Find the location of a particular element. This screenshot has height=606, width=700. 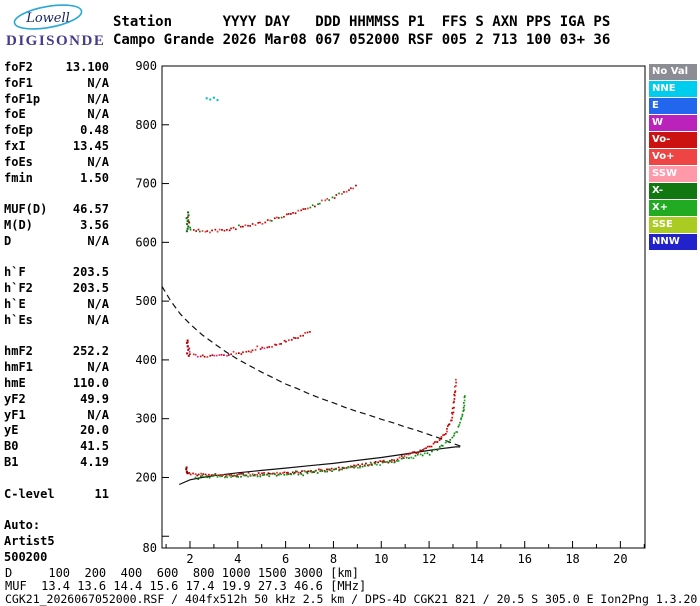

logo-lowell-text: Lowell is located at coordinates (47, 18).